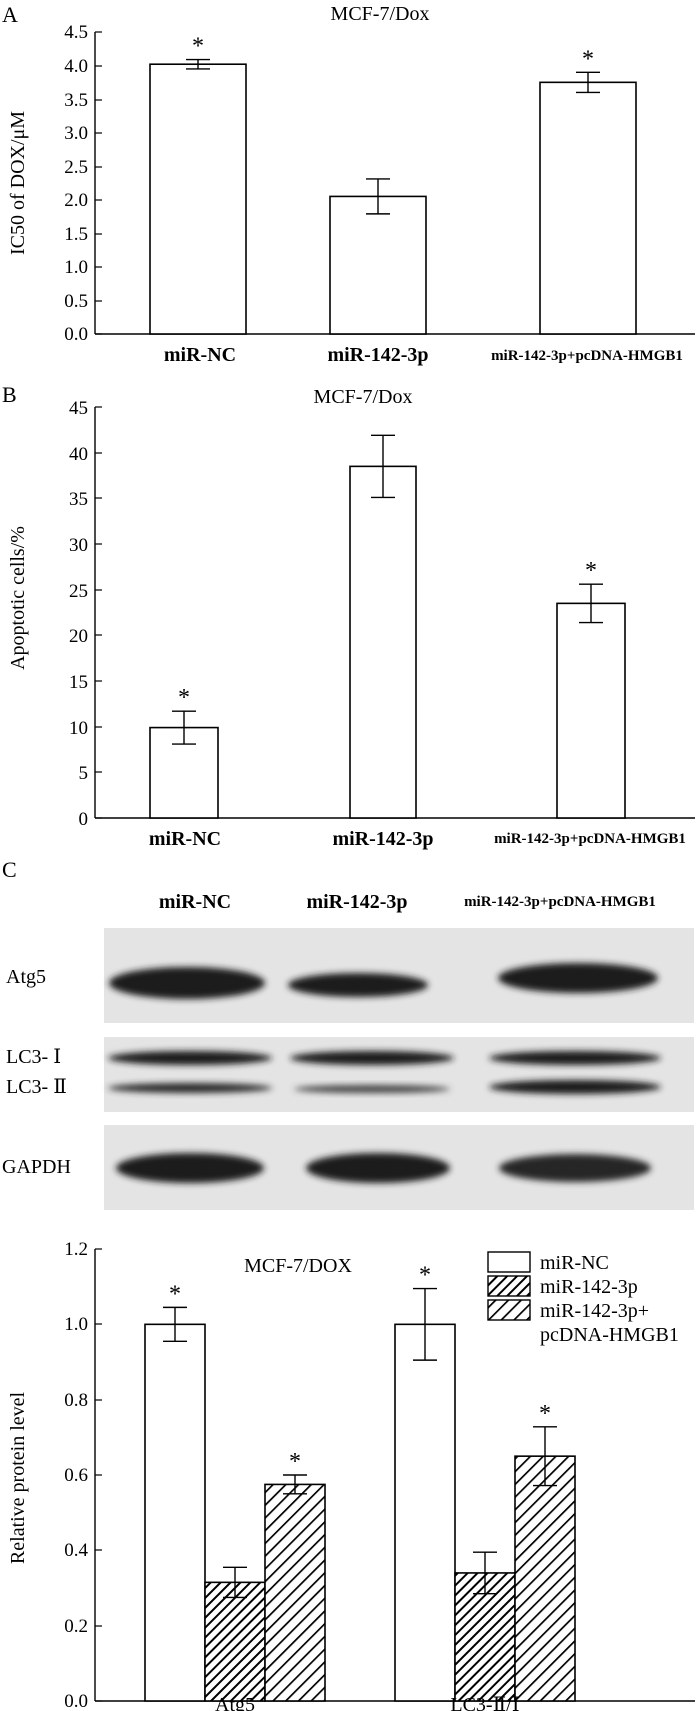 The width and height of the screenshot is (700, 1711). What do you see at coordinates (78, 682) in the screenshot?
I see `panel-b-ytick-label: 15` at bounding box center [78, 682].